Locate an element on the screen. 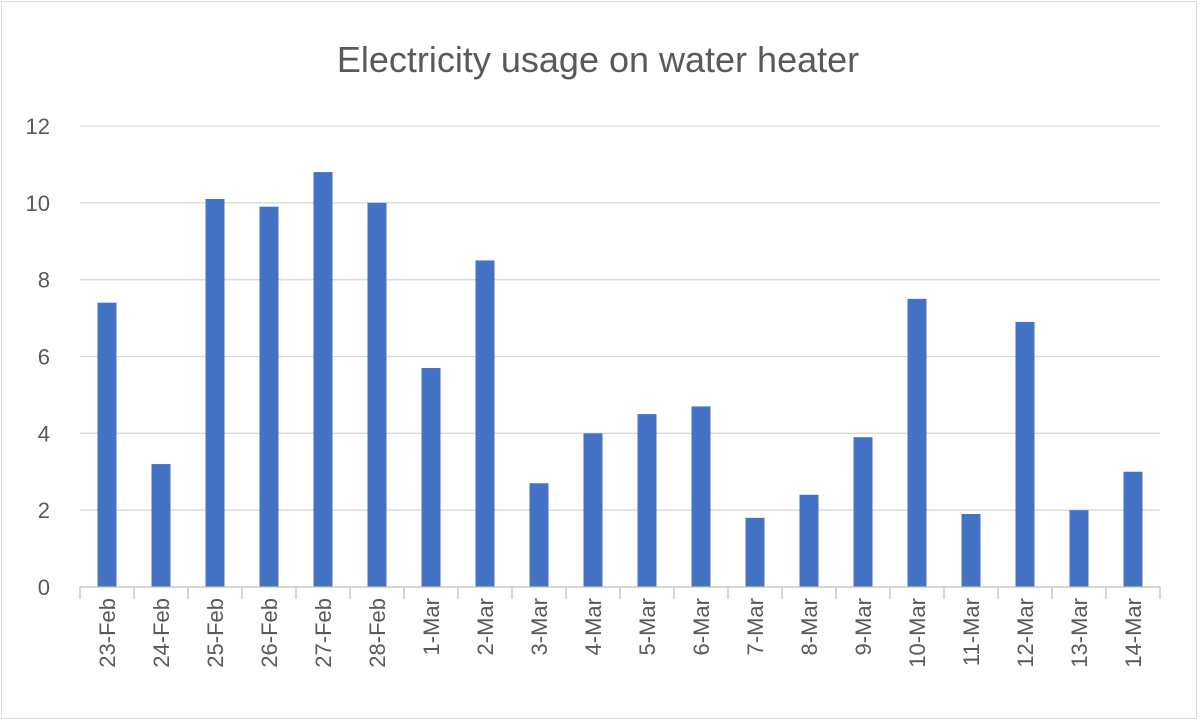 This screenshot has width=1200, height=722. bar-5-Mar is located at coordinates (647, 500).